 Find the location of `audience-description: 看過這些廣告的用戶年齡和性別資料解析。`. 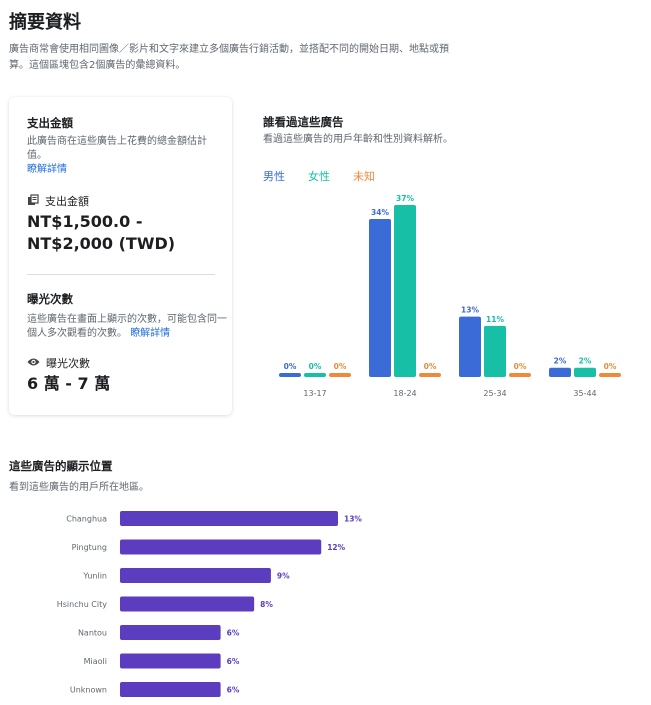

audience-description: 看過這些廣告的用戶年齡和性別資料解析。 is located at coordinates (358, 139).